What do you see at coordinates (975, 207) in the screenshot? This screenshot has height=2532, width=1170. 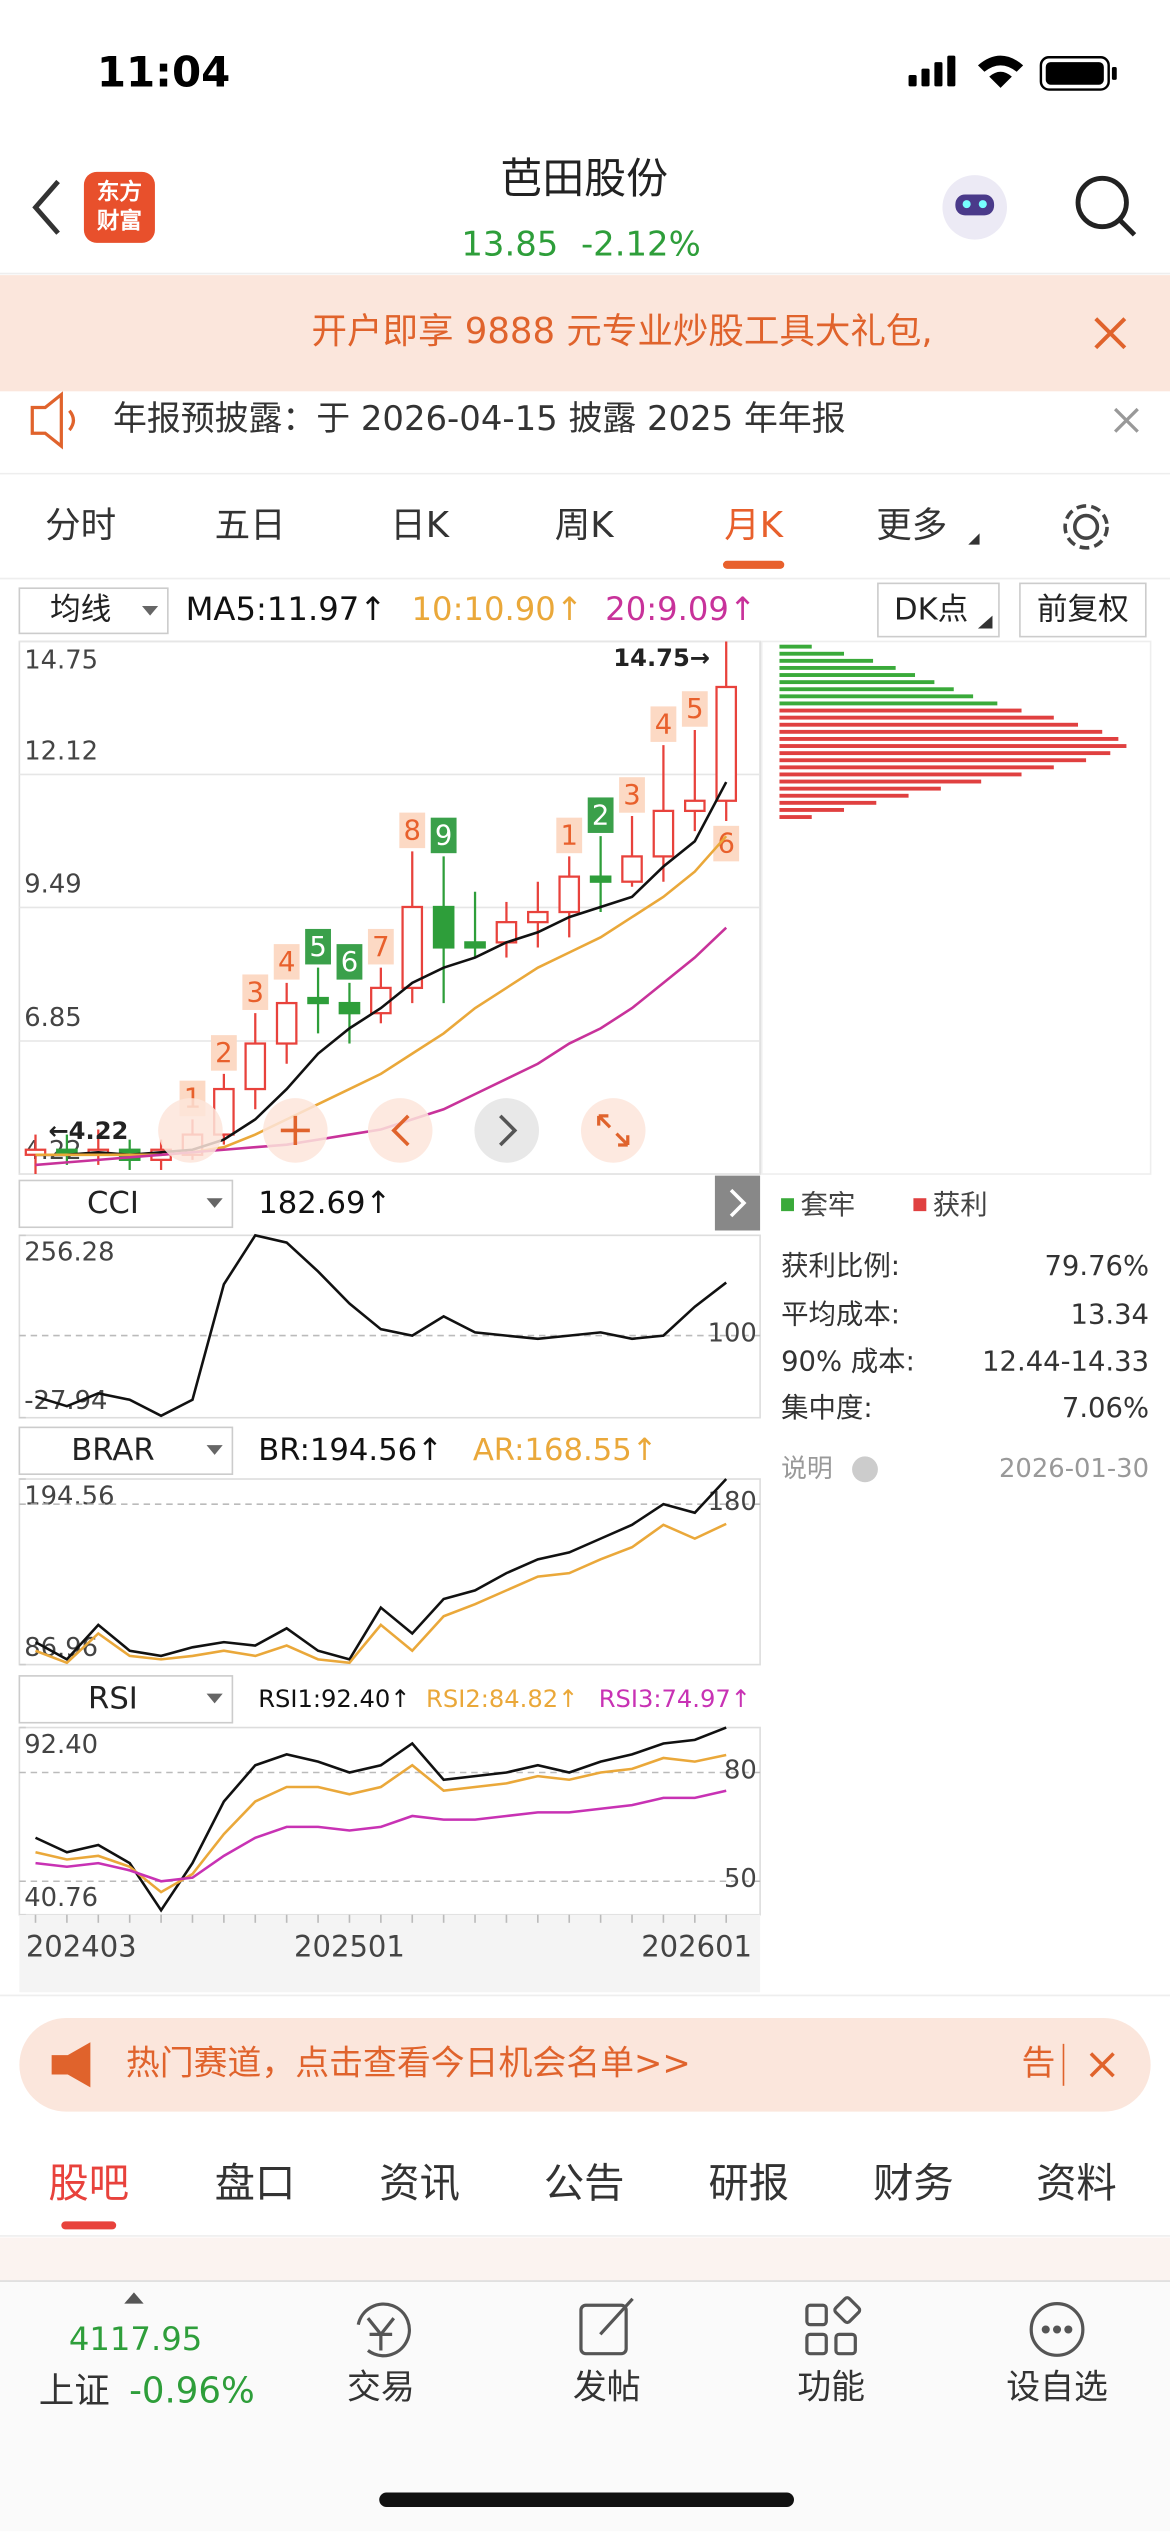 I see `assistant-avatar` at bounding box center [975, 207].